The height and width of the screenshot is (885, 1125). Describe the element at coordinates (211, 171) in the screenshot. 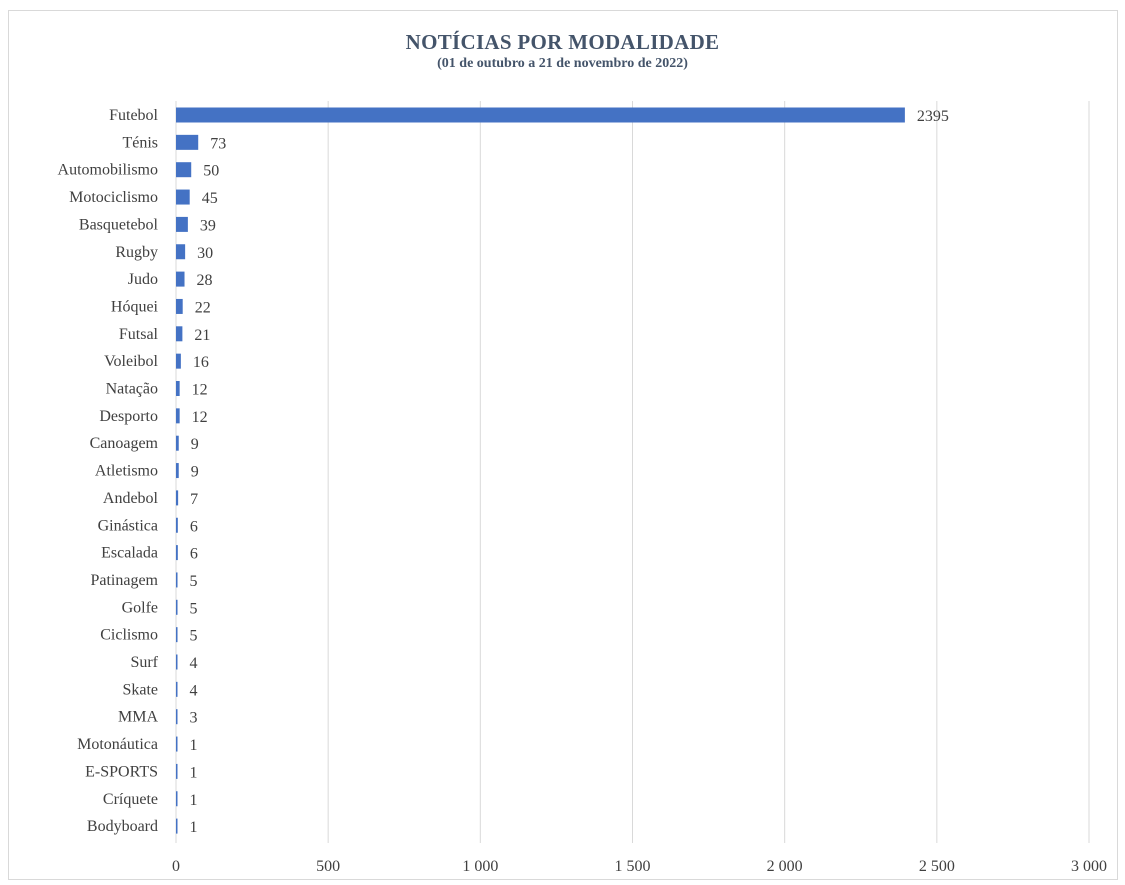

I see `data-label: 50` at that location.